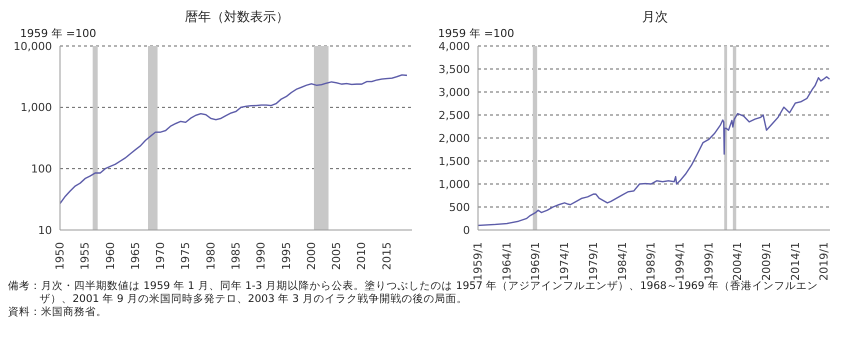 This screenshot has width=853, height=342. I want to click on chart-title: 暦年（対数表示）, so click(237, 17).